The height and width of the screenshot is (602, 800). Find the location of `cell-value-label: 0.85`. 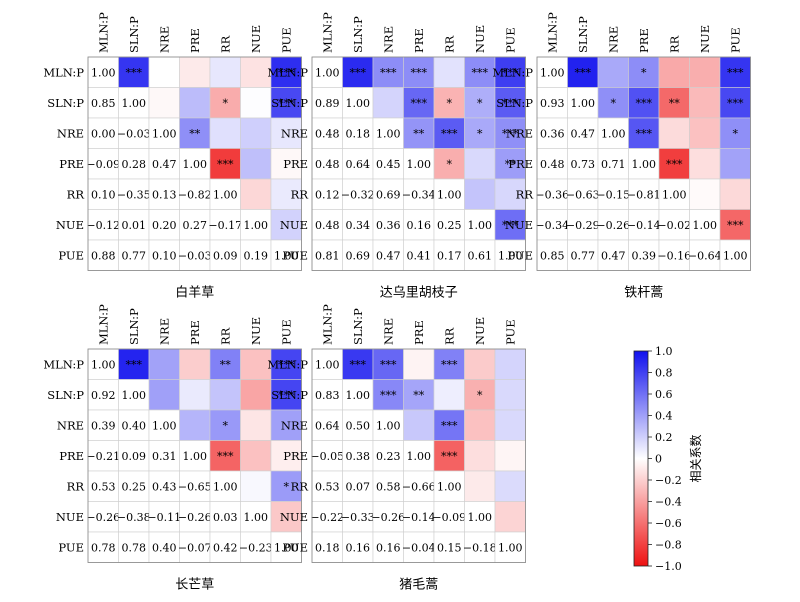

cell-value-label: 0.85 is located at coordinates (552, 255).